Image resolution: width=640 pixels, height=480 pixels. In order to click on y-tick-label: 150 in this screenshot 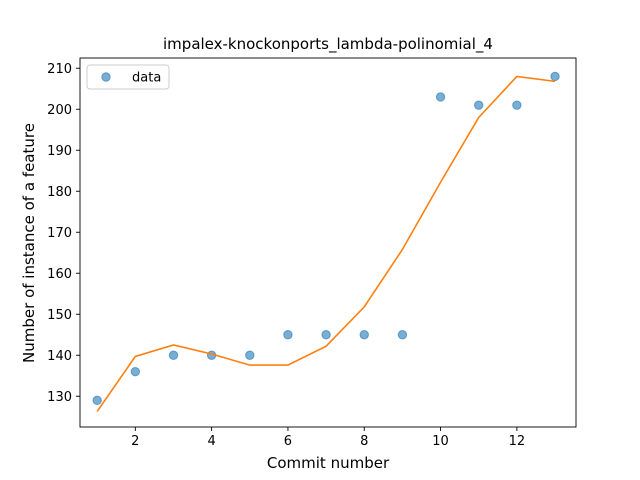, I will do `click(59, 315)`.